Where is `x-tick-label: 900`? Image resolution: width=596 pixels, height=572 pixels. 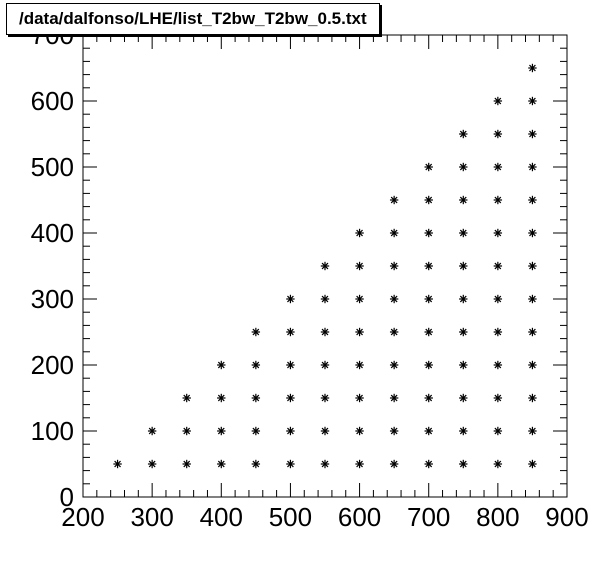
x-tick-label: 900 is located at coordinates (566, 517).